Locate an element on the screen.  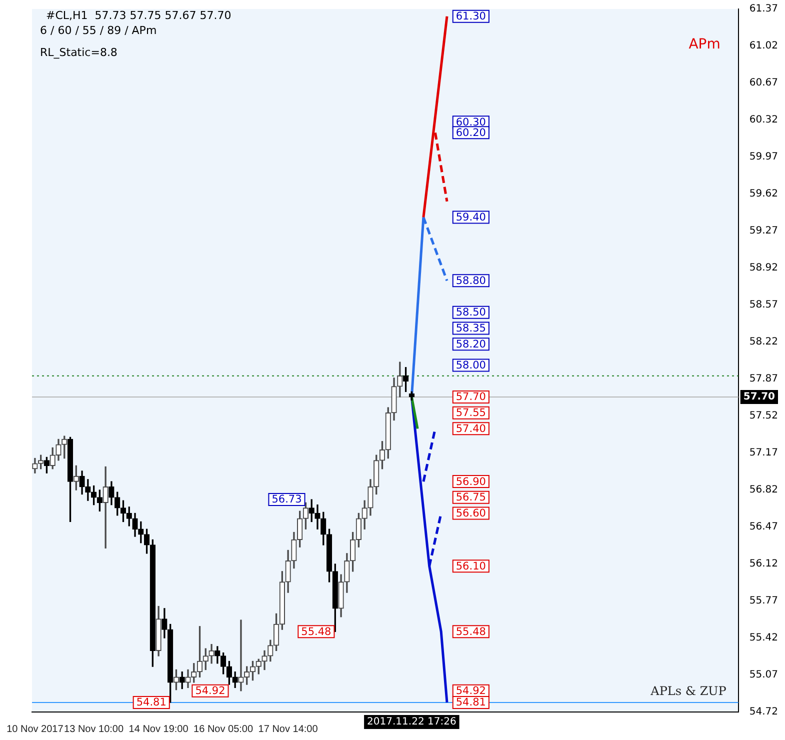
y-tick-label: 55.42 is located at coordinates (763, 638).